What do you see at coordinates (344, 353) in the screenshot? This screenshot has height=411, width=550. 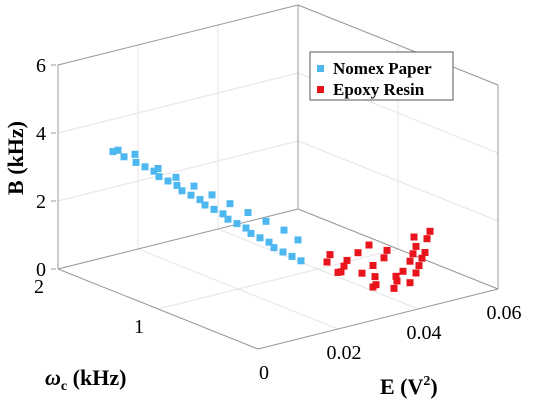 I see `x-tick-label: 0.02` at bounding box center [344, 353].